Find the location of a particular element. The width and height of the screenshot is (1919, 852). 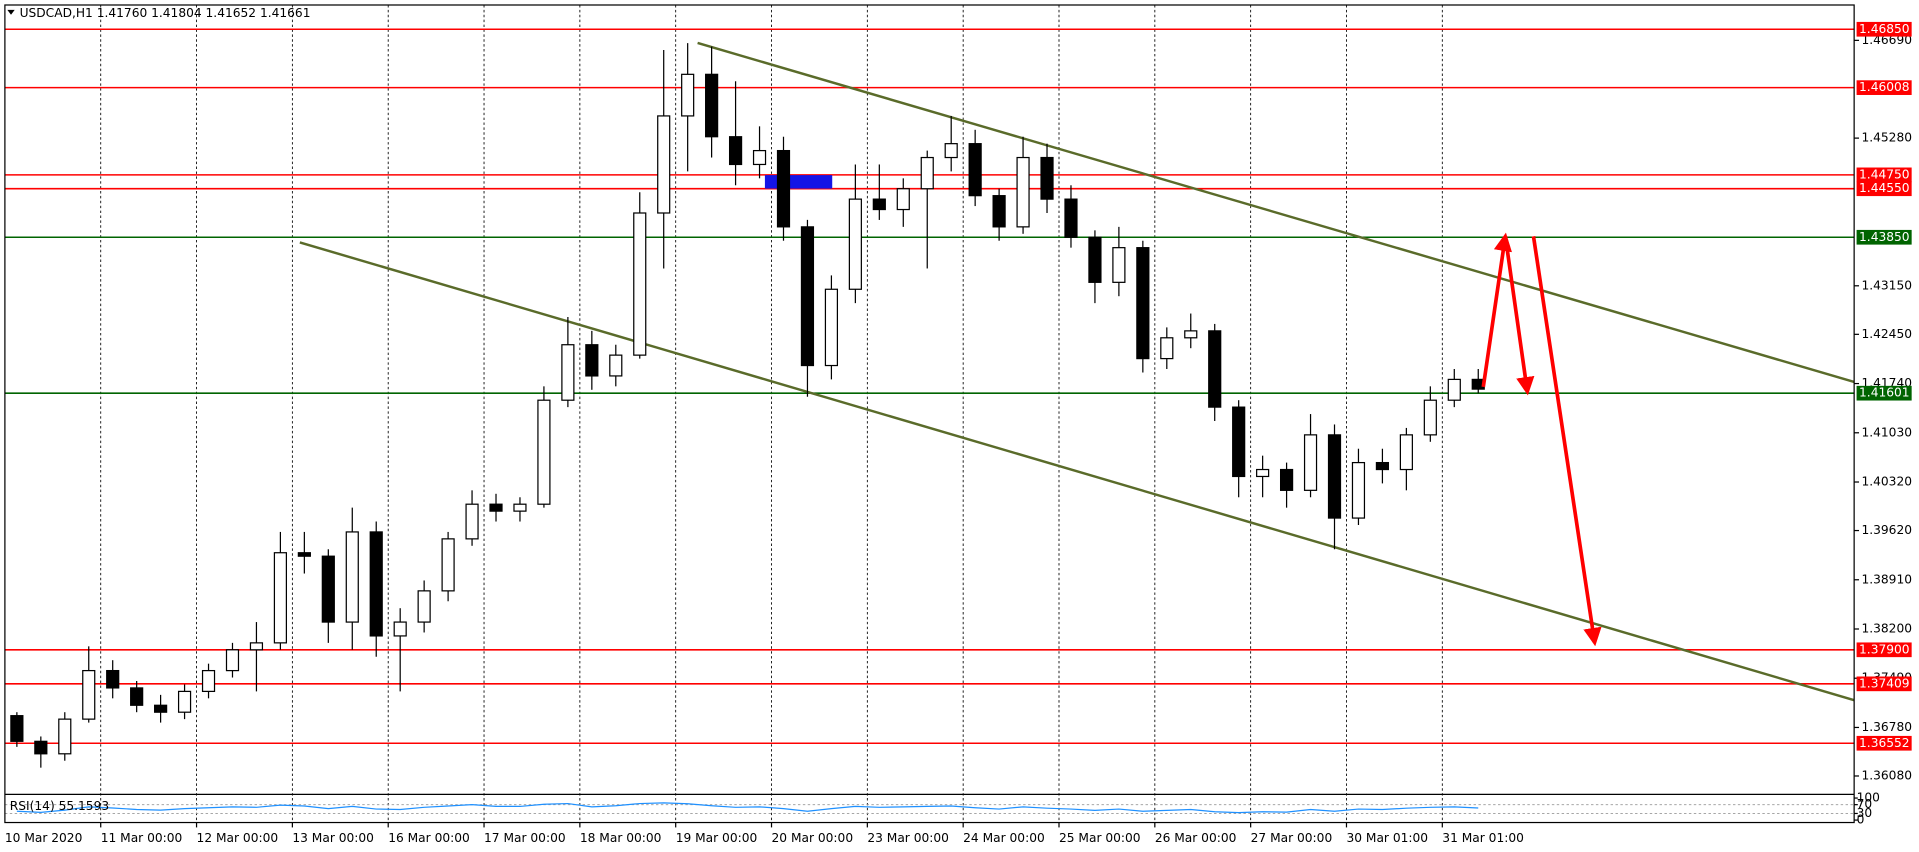

level-label: 1.44550 is located at coordinates (1884, 188).